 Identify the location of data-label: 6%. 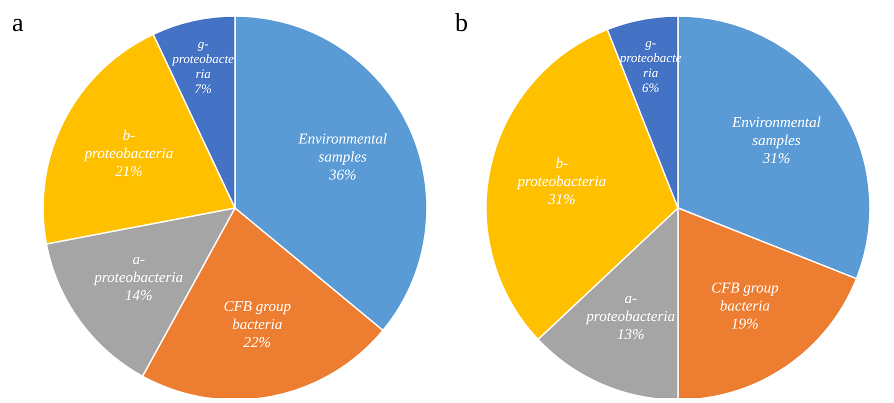
(651, 87).